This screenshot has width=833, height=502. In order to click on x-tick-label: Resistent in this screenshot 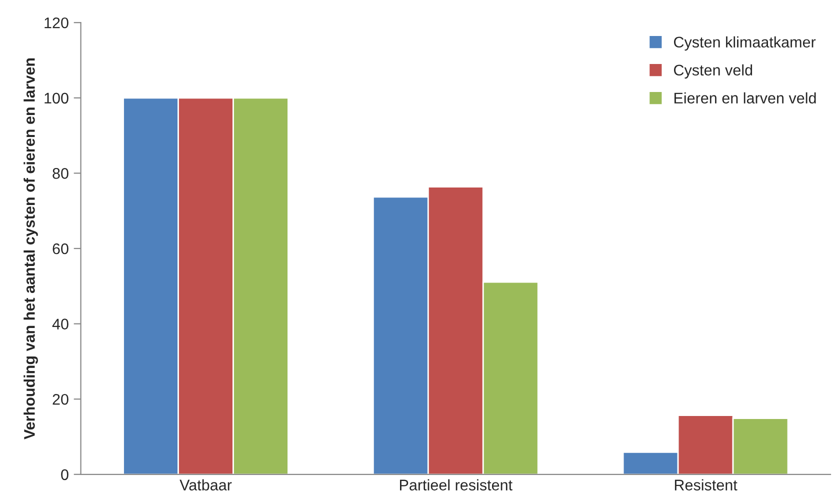, I will do `click(706, 484)`.